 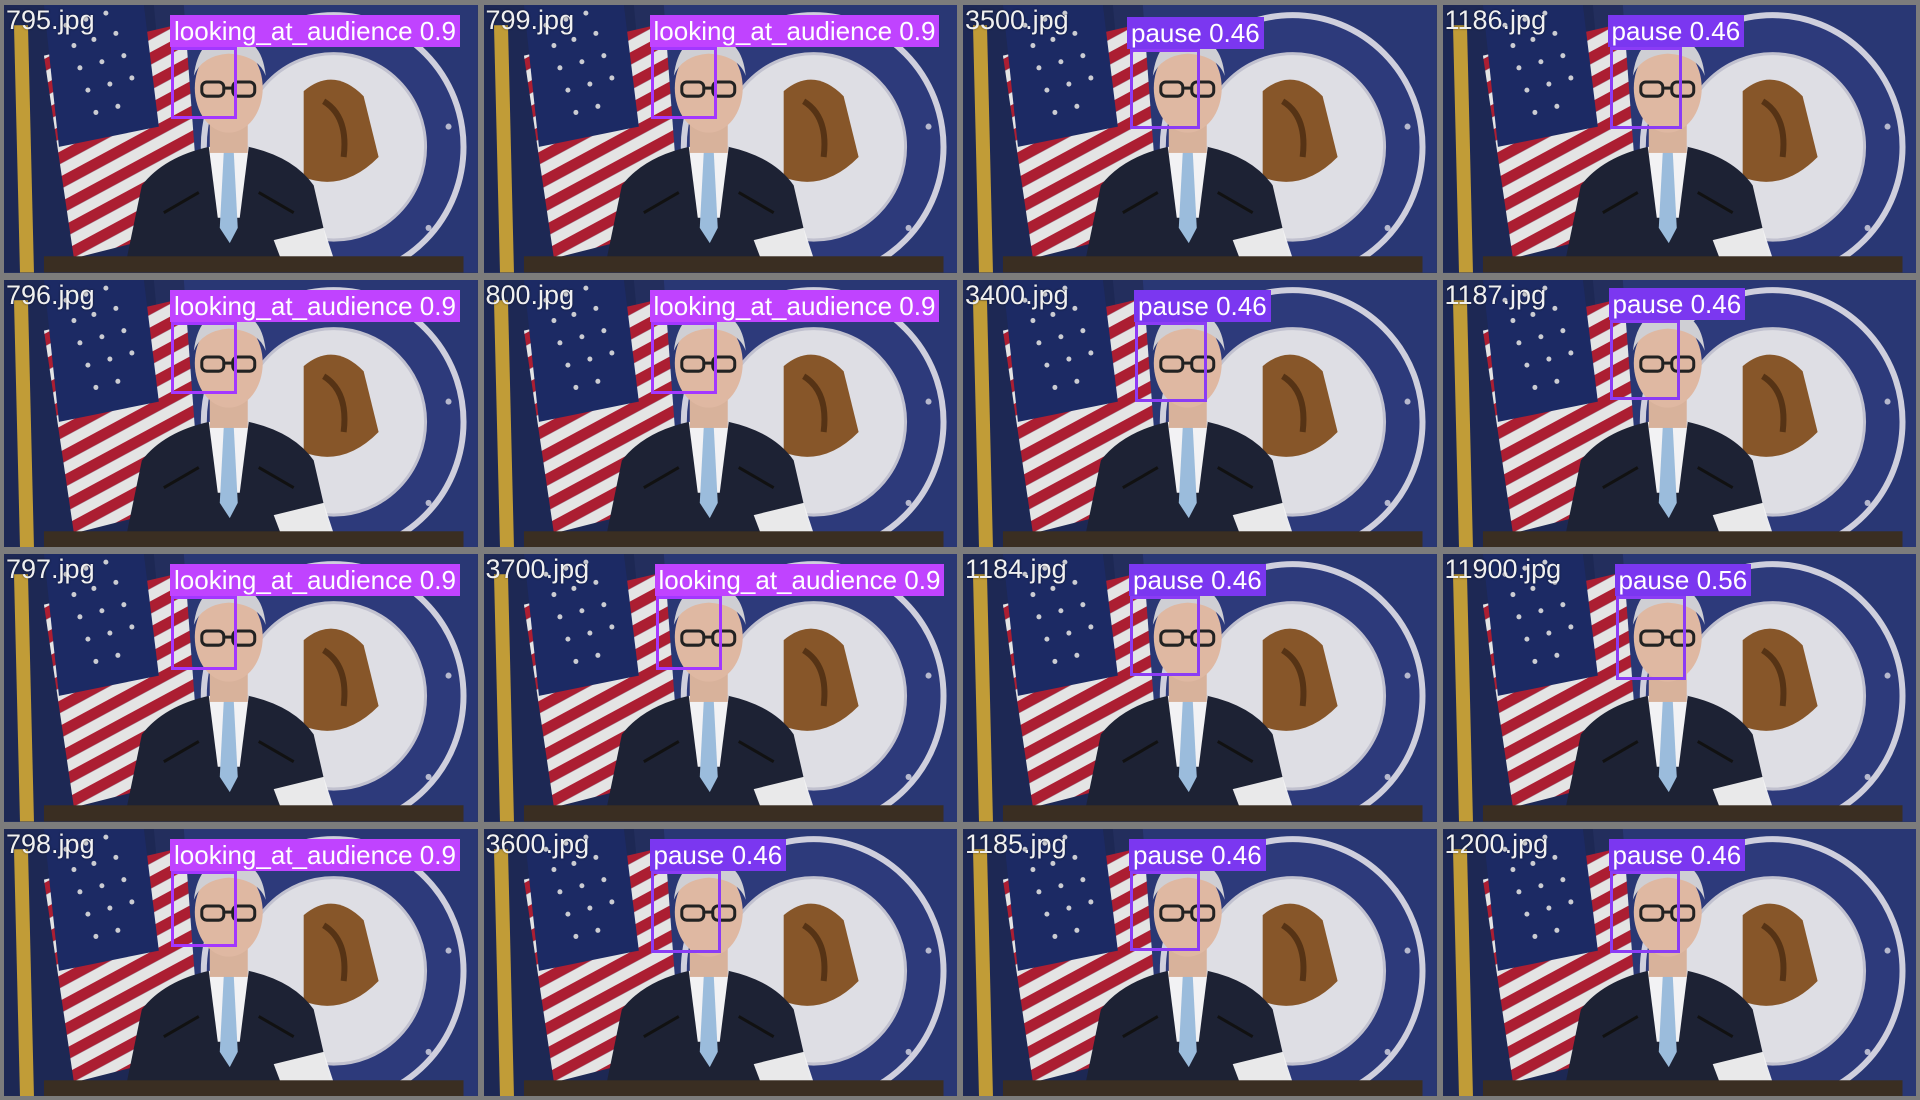 What do you see at coordinates (50, 569) in the screenshot?
I see `filename-label: 797.jpg` at bounding box center [50, 569].